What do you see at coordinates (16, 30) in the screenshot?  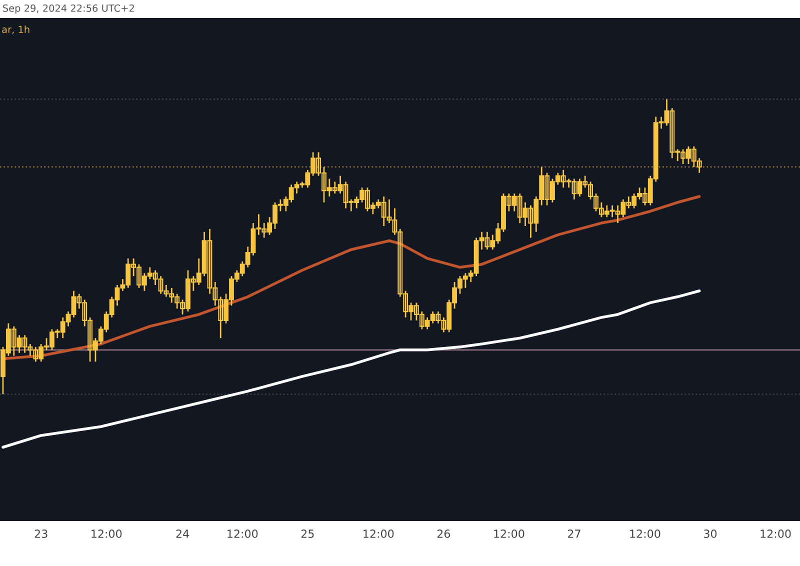 I see `text: ar, 1h` at bounding box center [16, 30].